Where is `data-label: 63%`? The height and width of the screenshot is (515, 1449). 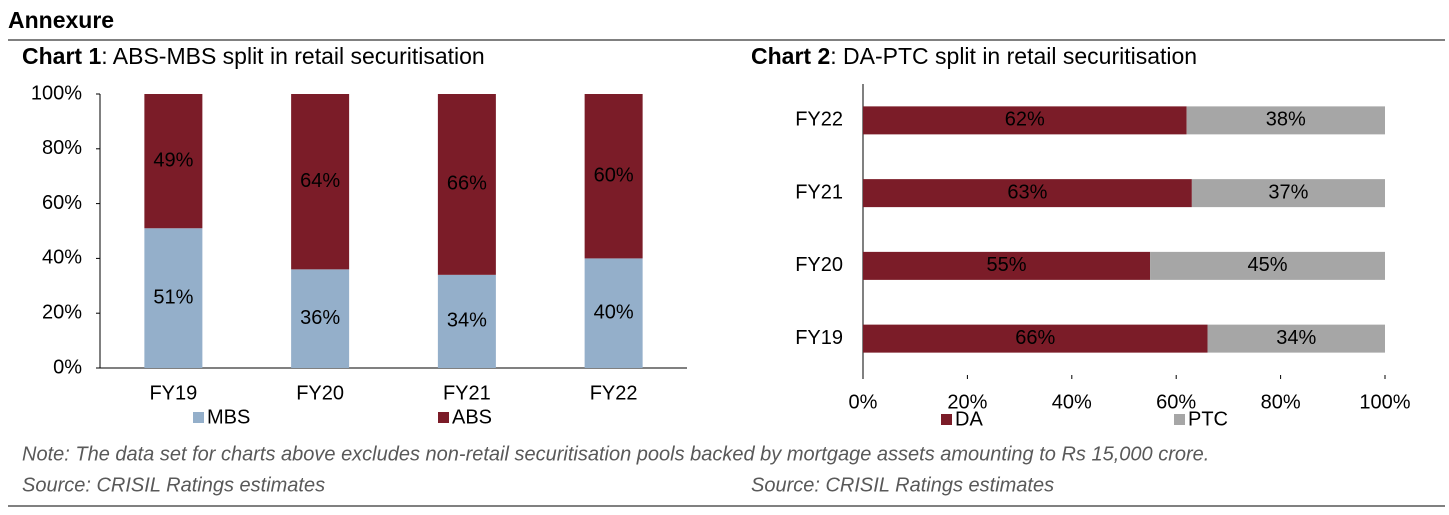 data-label: 63% is located at coordinates (1027, 192).